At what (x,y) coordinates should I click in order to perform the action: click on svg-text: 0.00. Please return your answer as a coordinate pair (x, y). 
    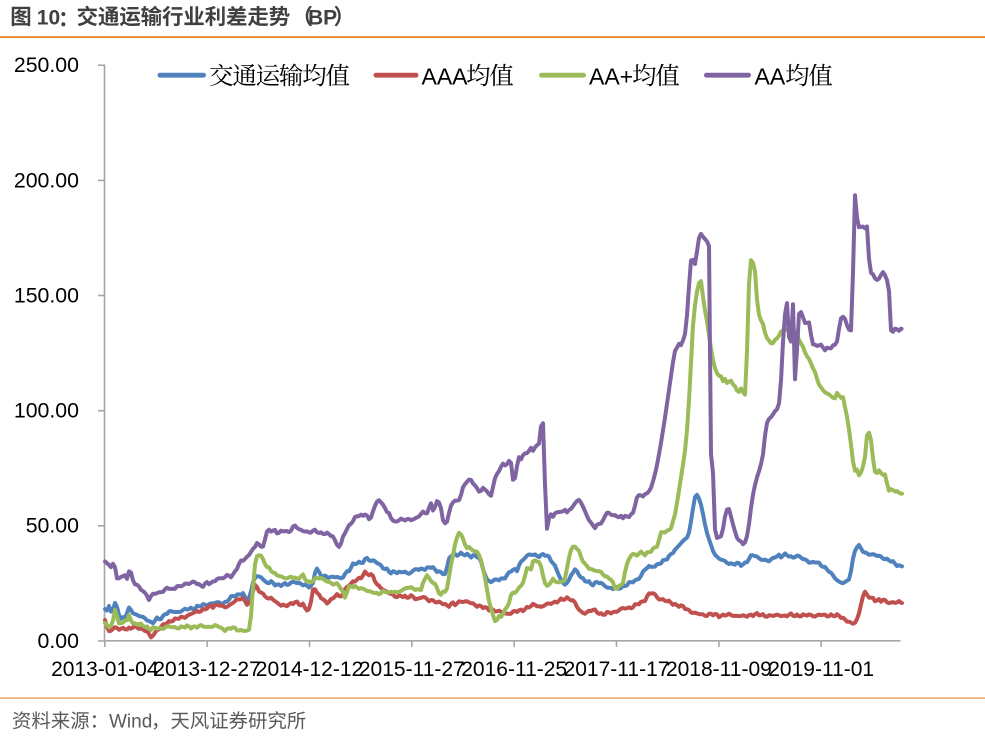
    Looking at the image, I should click on (59, 641).